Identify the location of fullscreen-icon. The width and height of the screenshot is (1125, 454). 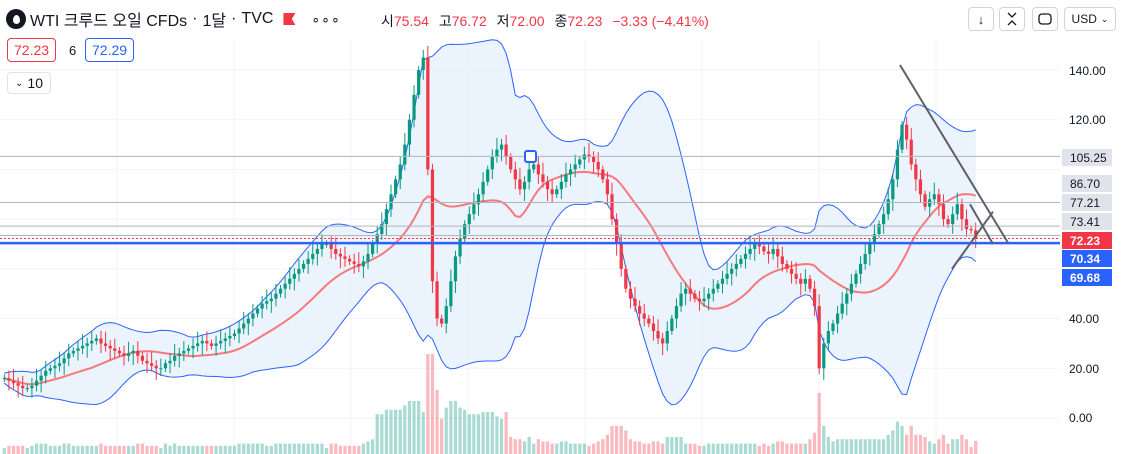
(1045, 19).